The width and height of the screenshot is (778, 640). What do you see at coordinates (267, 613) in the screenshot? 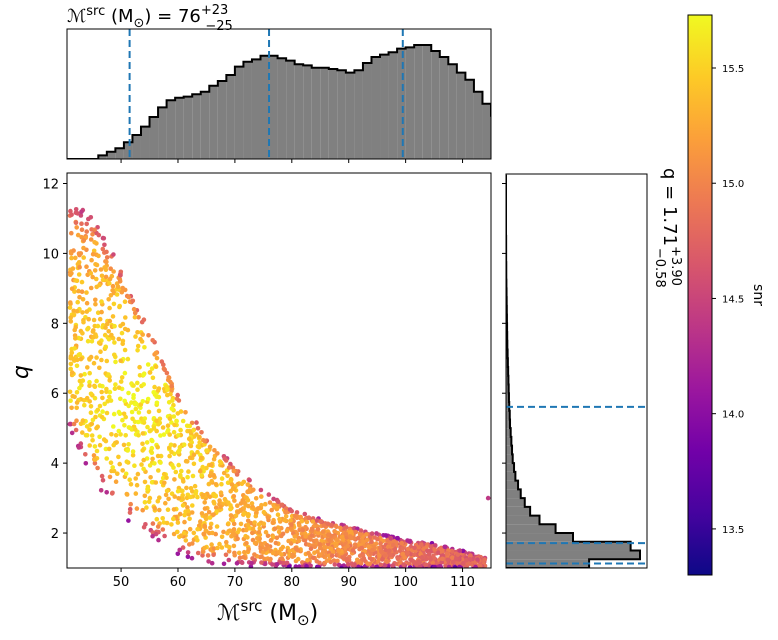
I see `x-axis-label: ℳsrc (M⊙)` at bounding box center [267, 613].